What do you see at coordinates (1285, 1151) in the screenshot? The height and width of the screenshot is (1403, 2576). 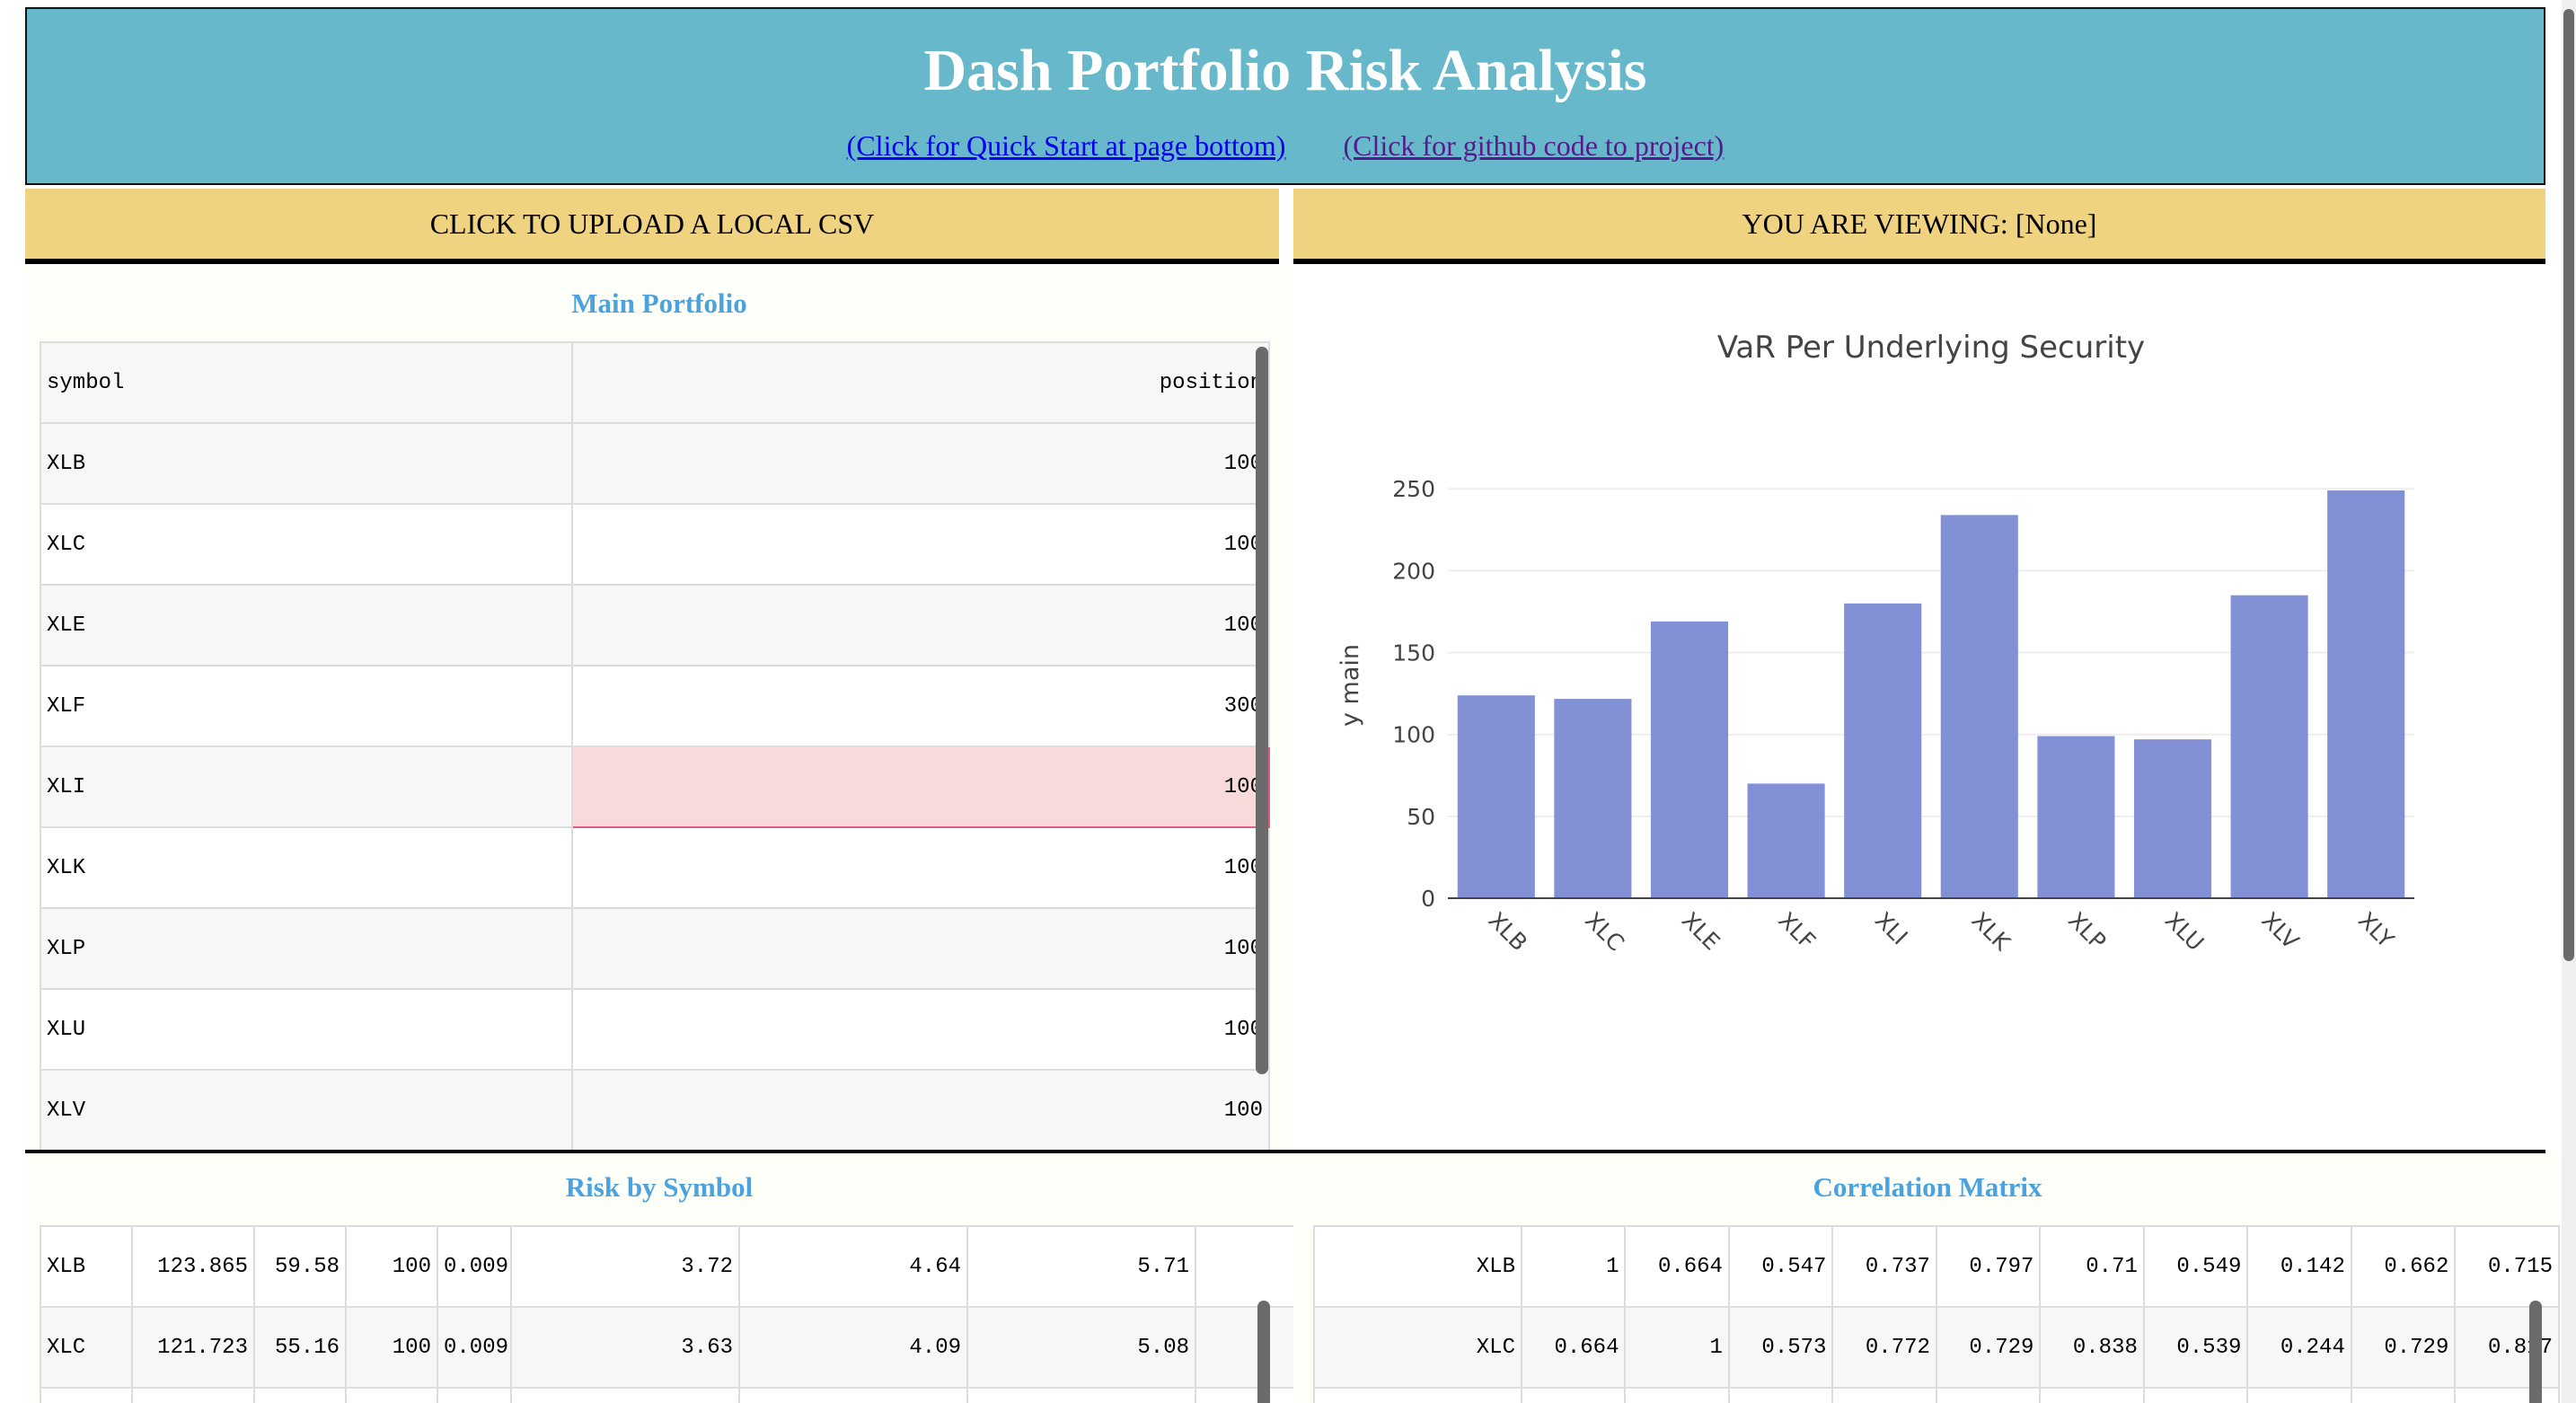 I see `section-divider` at bounding box center [1285, 1151].